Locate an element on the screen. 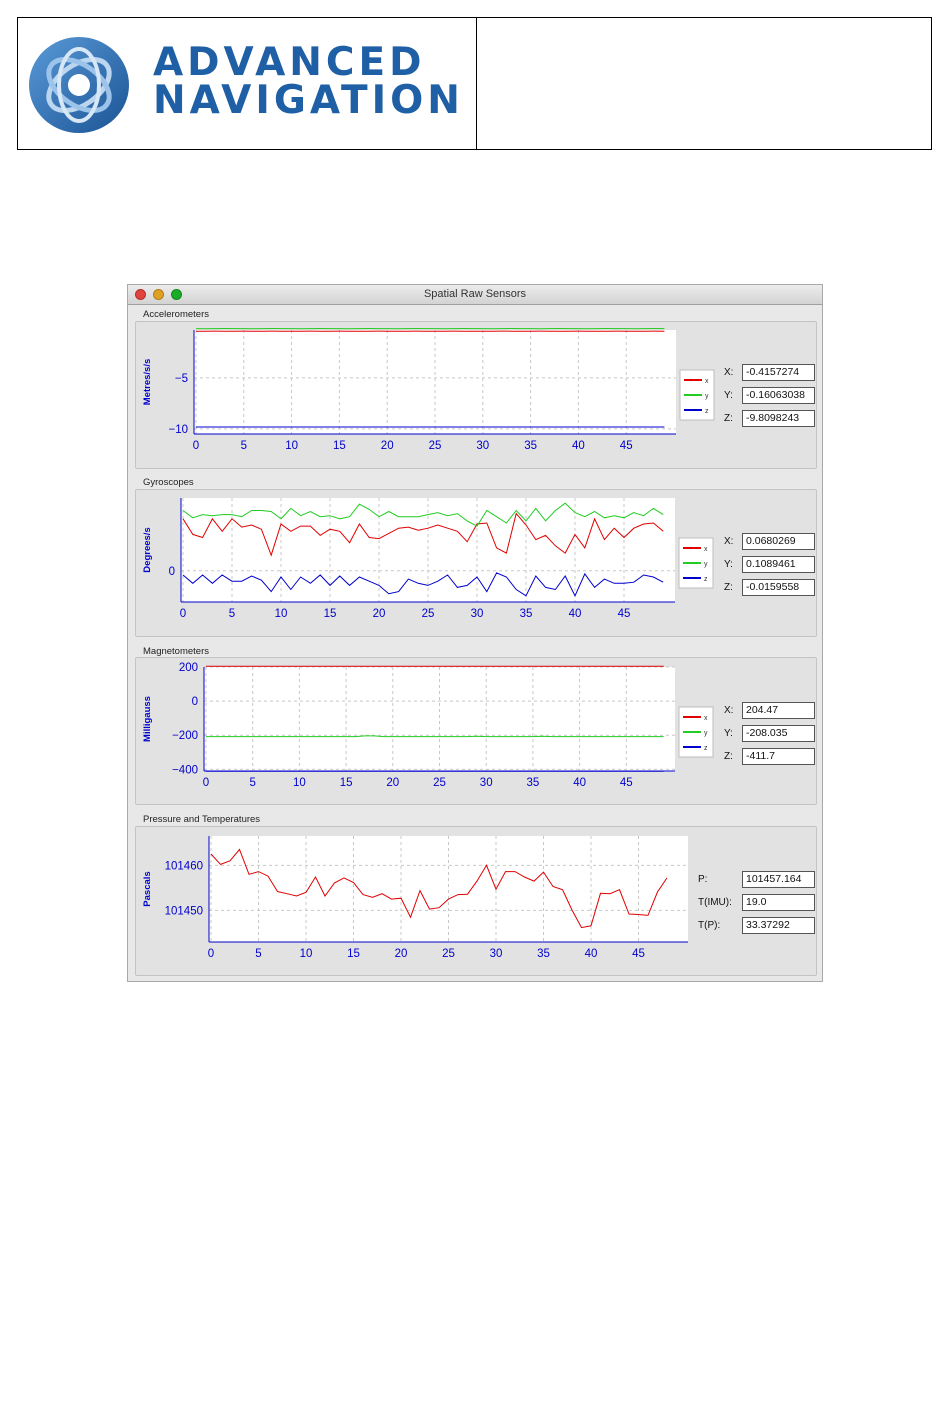 The width and height of the screenshot is (950, 1419). magnetometers-section-title: Magnetometers is located at coordinates (176, 651).